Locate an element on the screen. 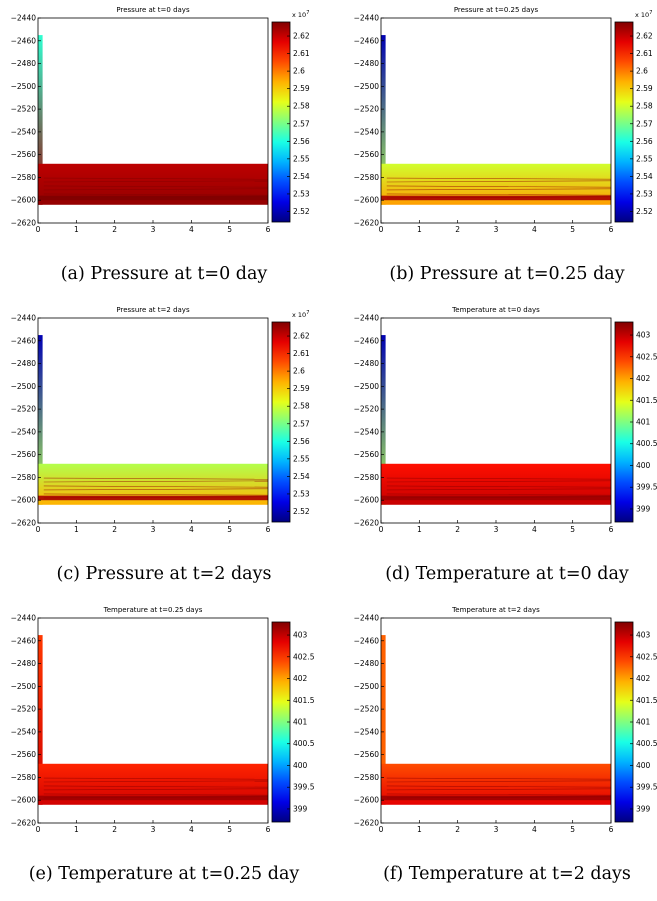 The image size is (657, 901). y-tick-label: −2520 is located at coordinates (24, 409).